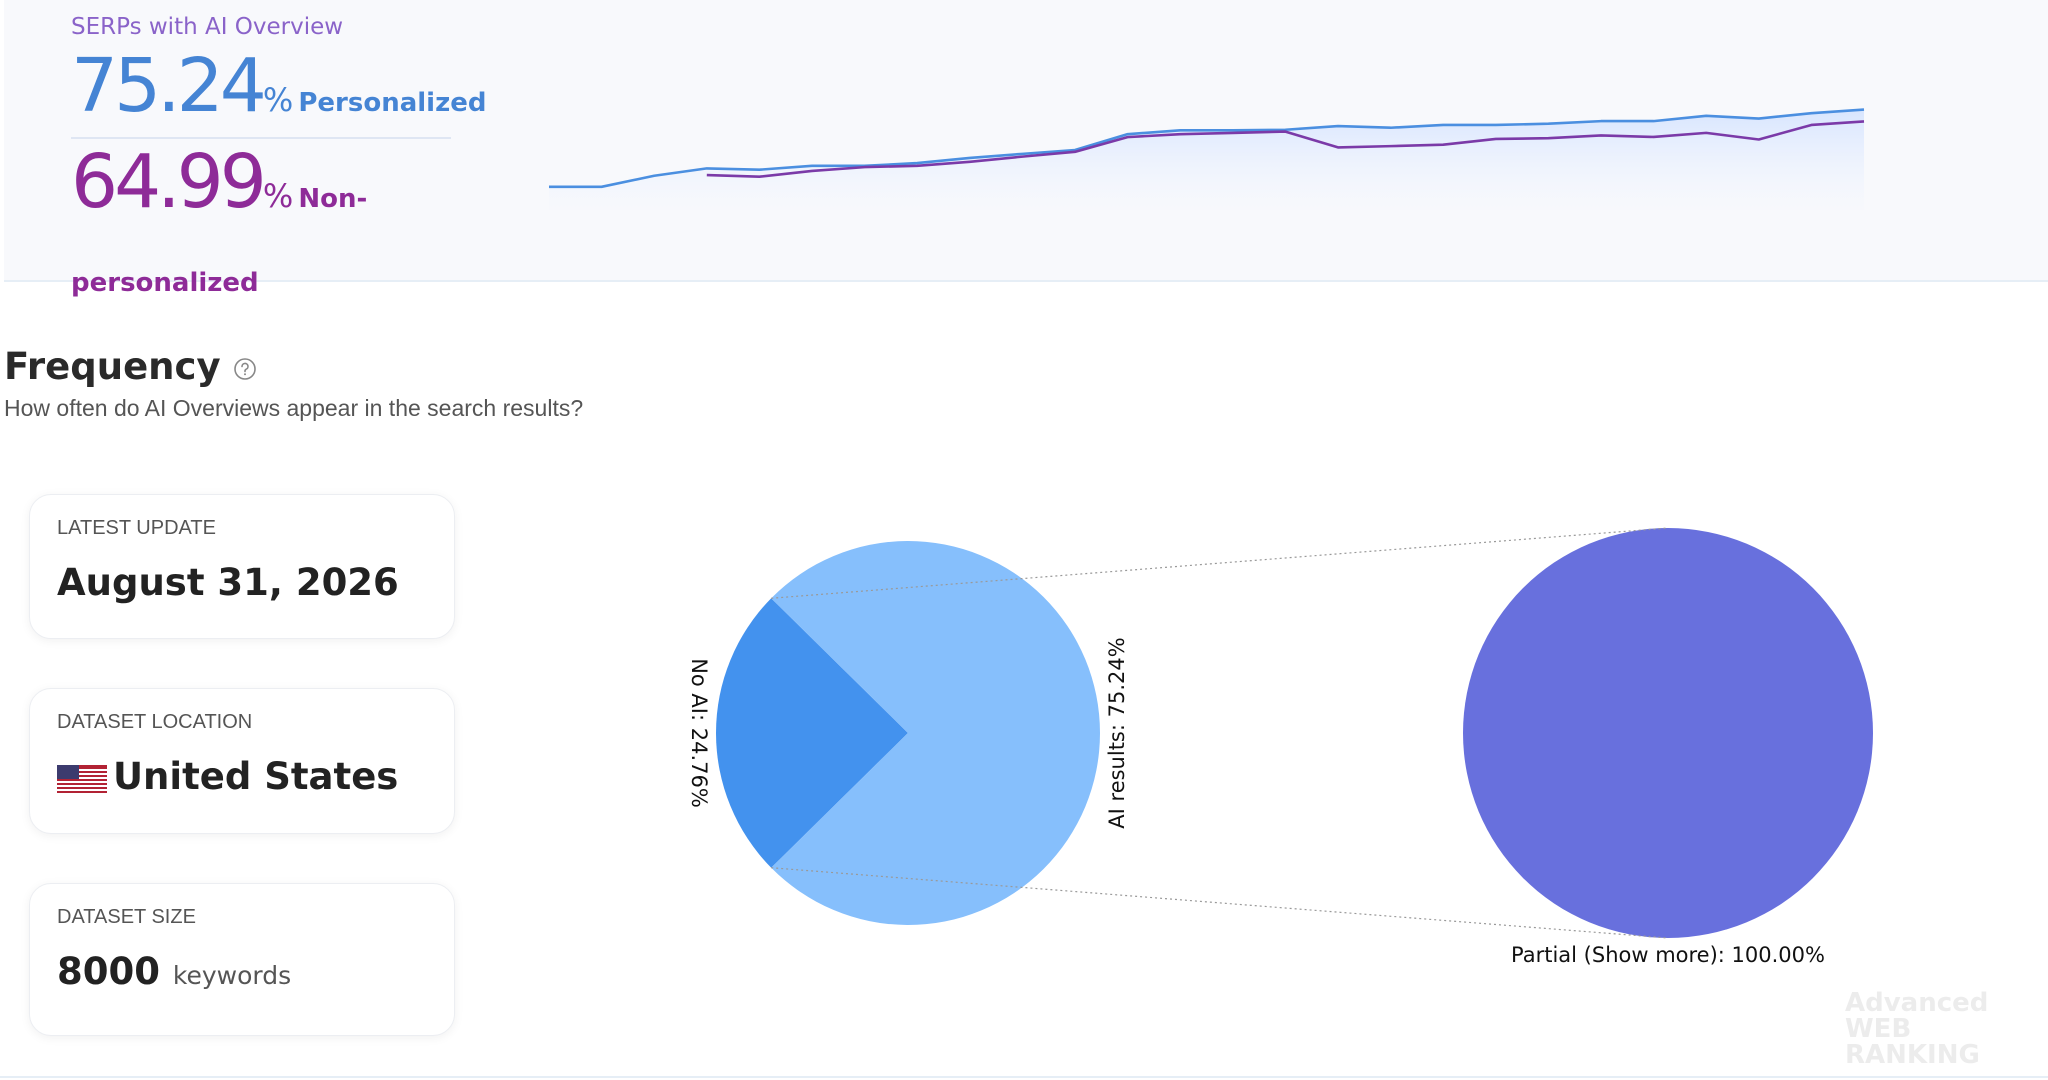 The image size is (2048, 1080). Describe the element at coordinates (1117, 732) in the screenshot. I see `slice-label: AI results: 75.24%` at that location.